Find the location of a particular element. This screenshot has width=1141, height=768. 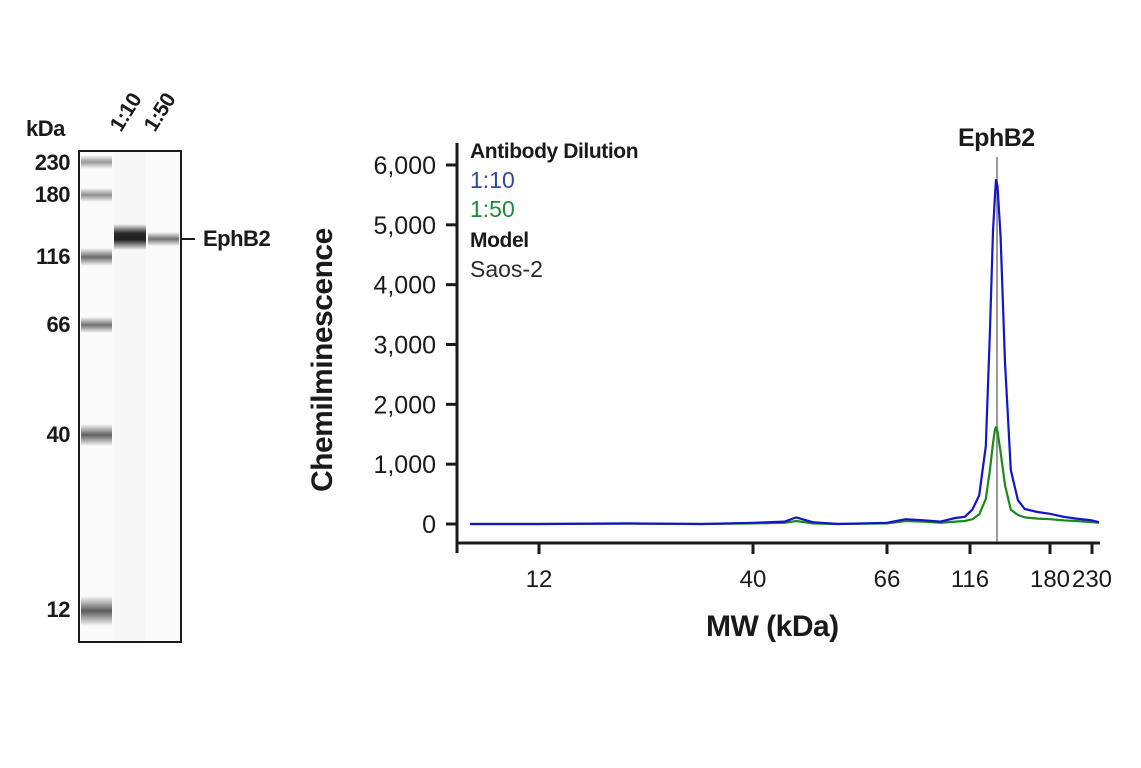

marker-label-116: 116 is located at coordinates (53, 256).